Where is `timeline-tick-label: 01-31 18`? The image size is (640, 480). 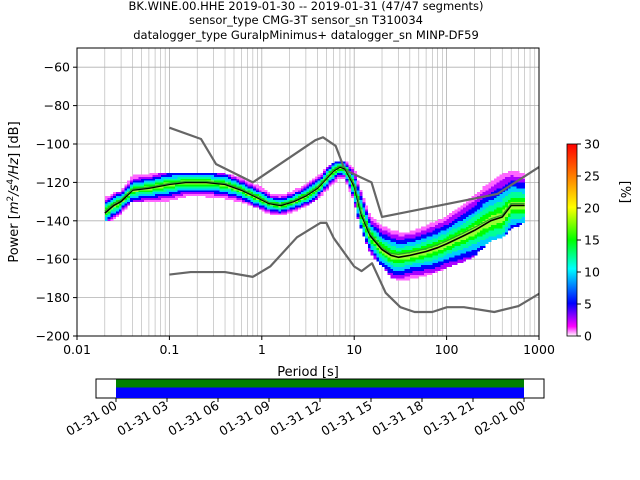 timeline-tick-label: 01-31 18 is located at coordinates (397, 418).